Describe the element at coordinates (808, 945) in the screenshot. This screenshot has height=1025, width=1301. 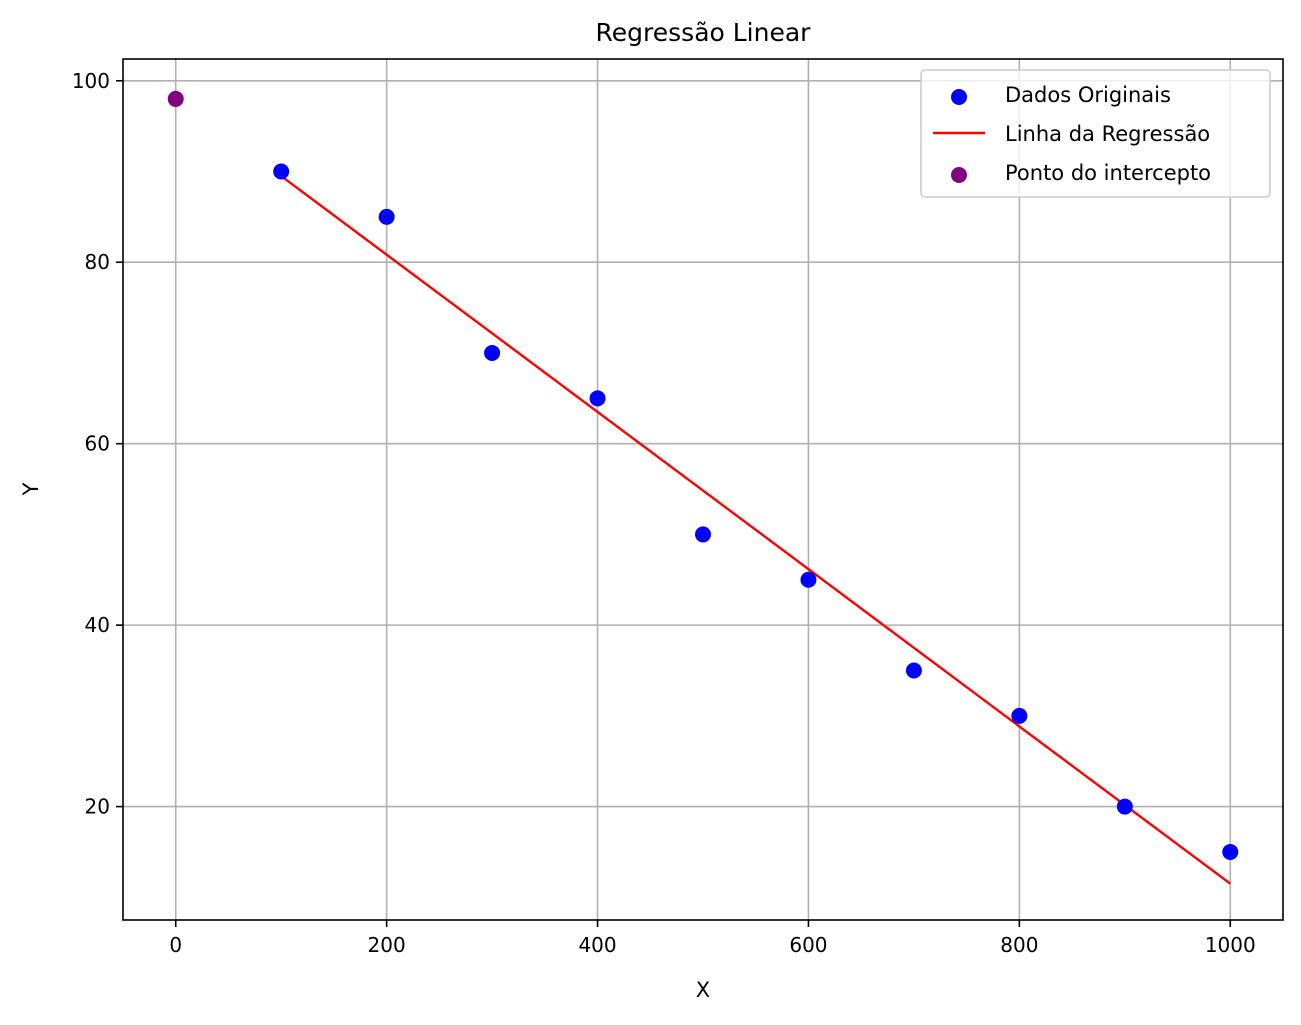
I see `x-tick-label: 600` at that location.